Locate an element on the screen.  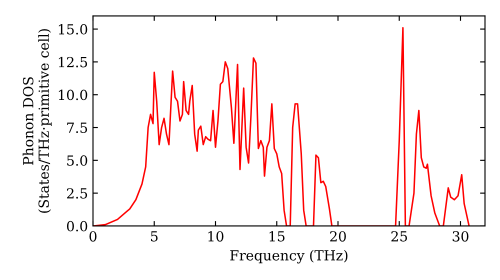
y-tick-label: 7.5 is located at coordinates (77, 127).